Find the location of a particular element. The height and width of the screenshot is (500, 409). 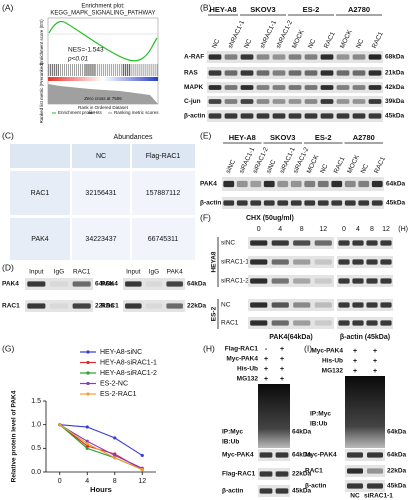

ranking-area is located at coordinates (103, 94).